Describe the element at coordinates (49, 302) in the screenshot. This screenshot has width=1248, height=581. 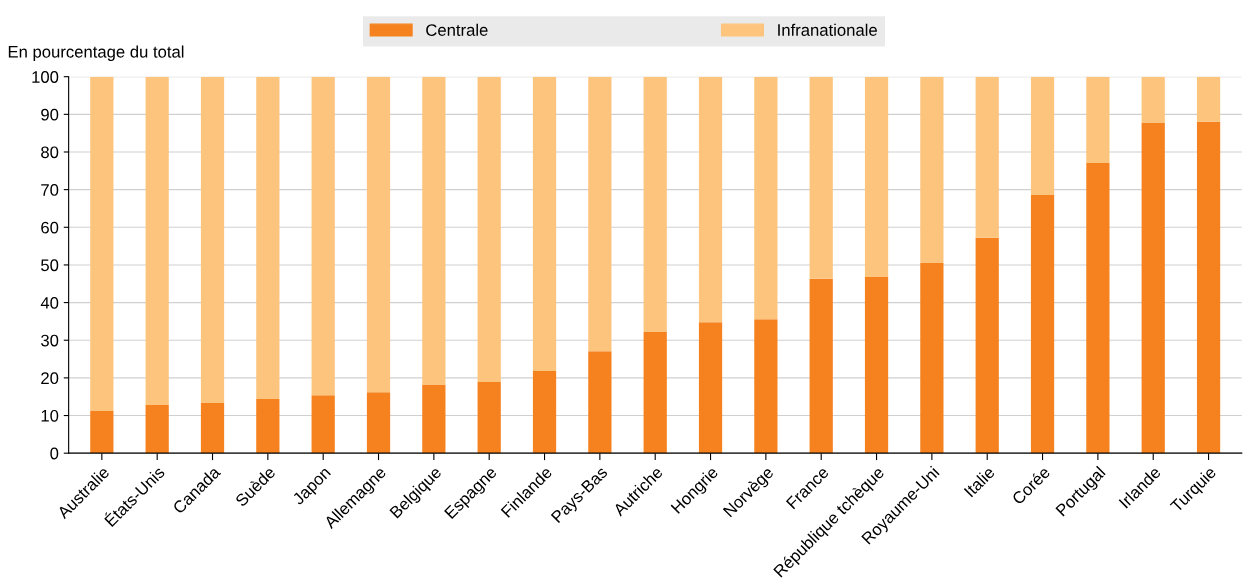
I see `y-tick-label: 40` at that location.